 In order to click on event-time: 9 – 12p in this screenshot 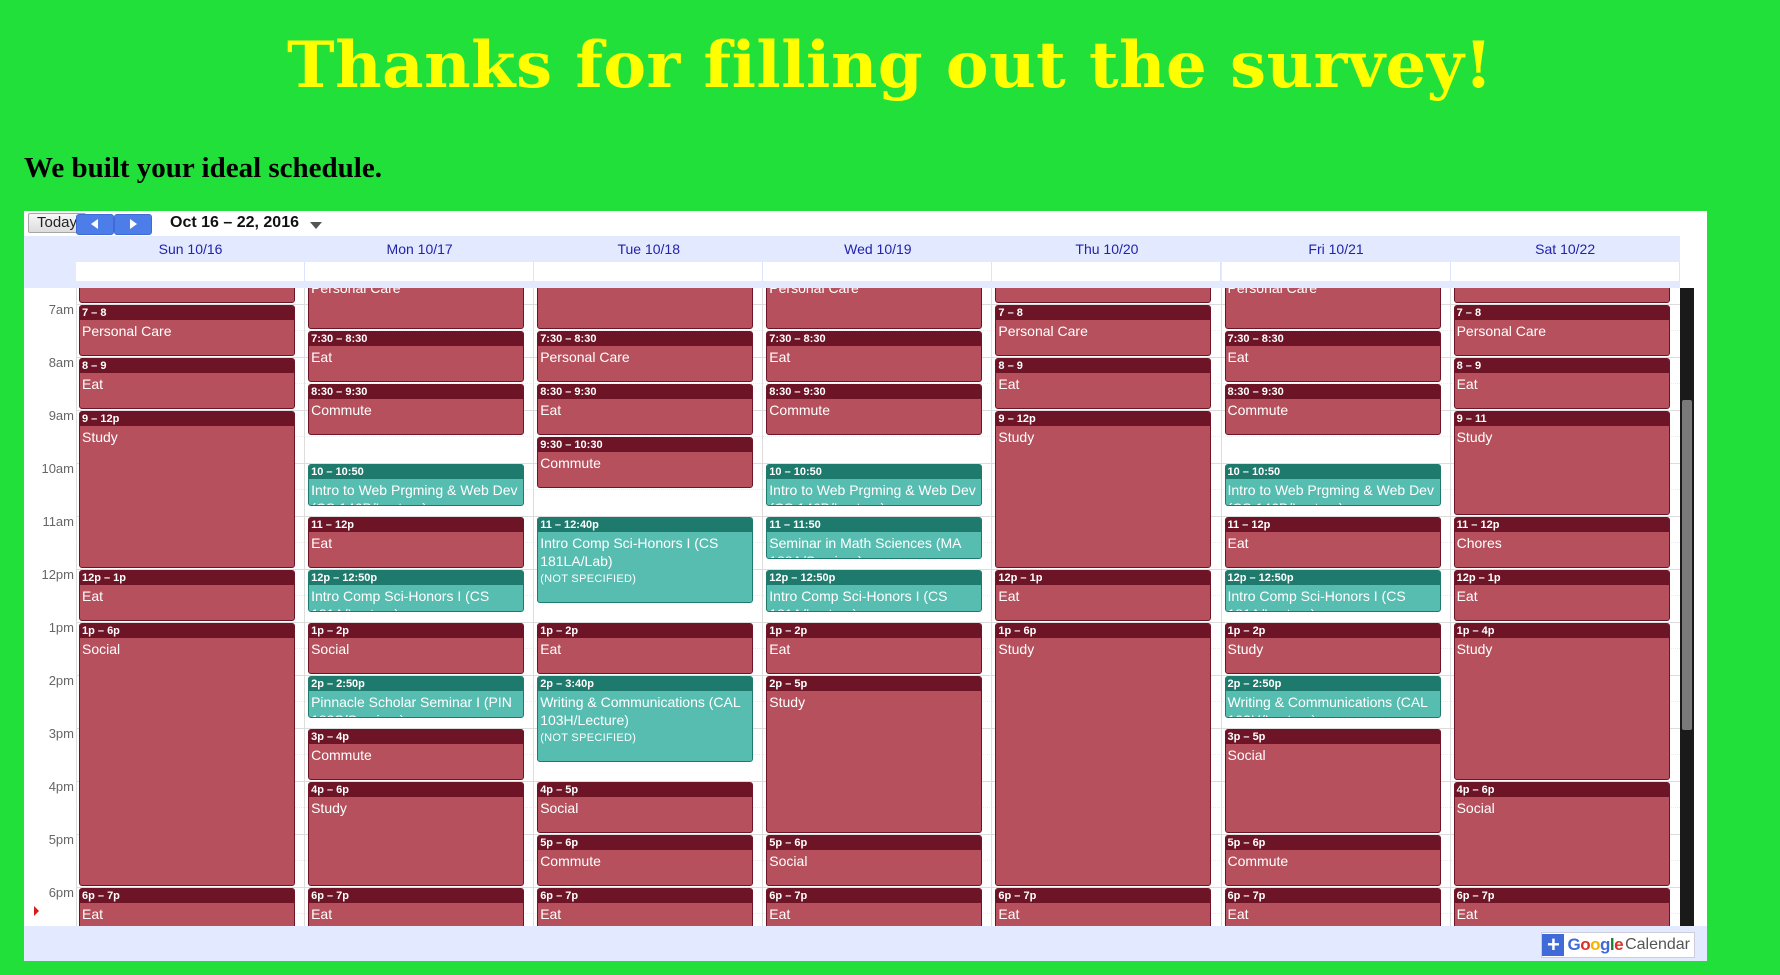, I will do `click(1103, 418)`.